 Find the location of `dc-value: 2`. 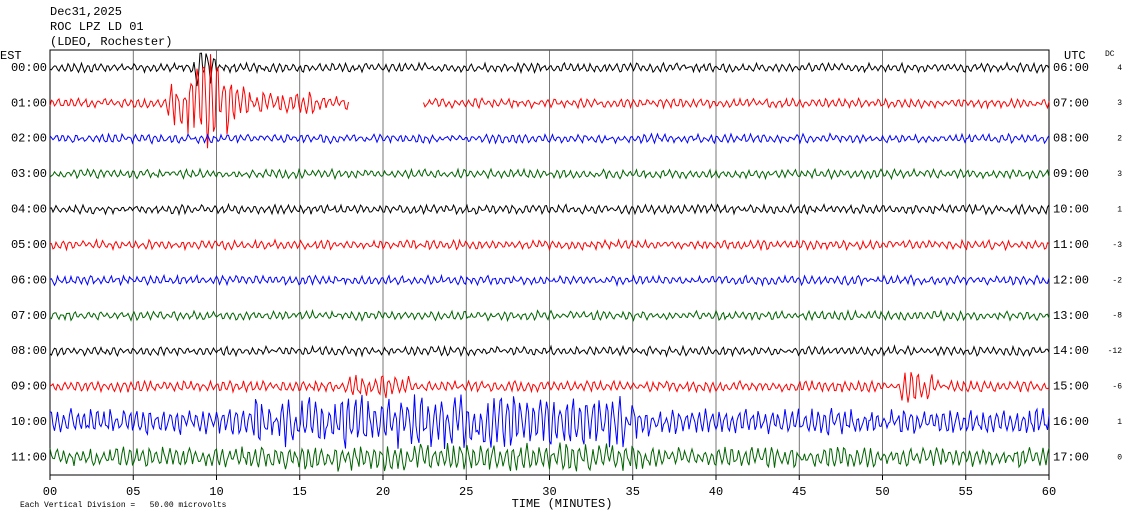

dc-value: 2 is located at coordinates (1119, 139).